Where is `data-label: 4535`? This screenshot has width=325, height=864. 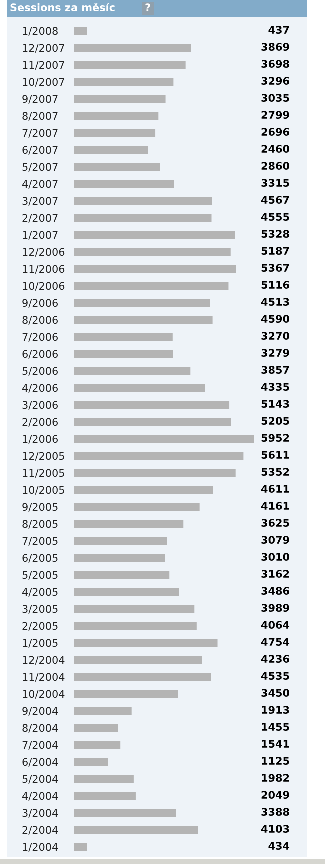
data-label: 4535 is located at coordinates (275, 676).